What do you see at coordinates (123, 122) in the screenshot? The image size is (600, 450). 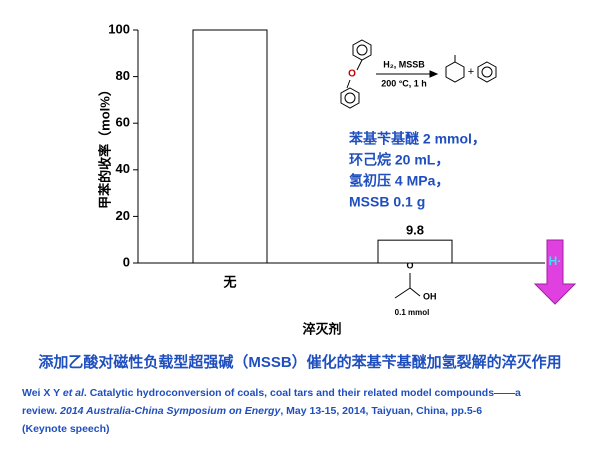 I see `y-tick-label: 60` at bounding box center [123, 122].